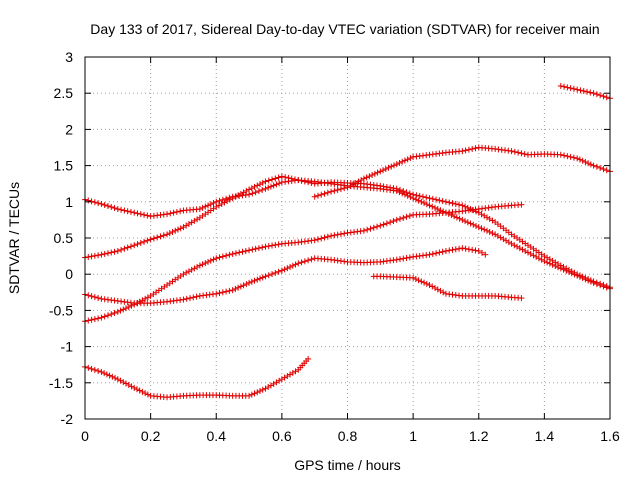  I want to click on x-tick-label: 0.4, so click(217, 436).